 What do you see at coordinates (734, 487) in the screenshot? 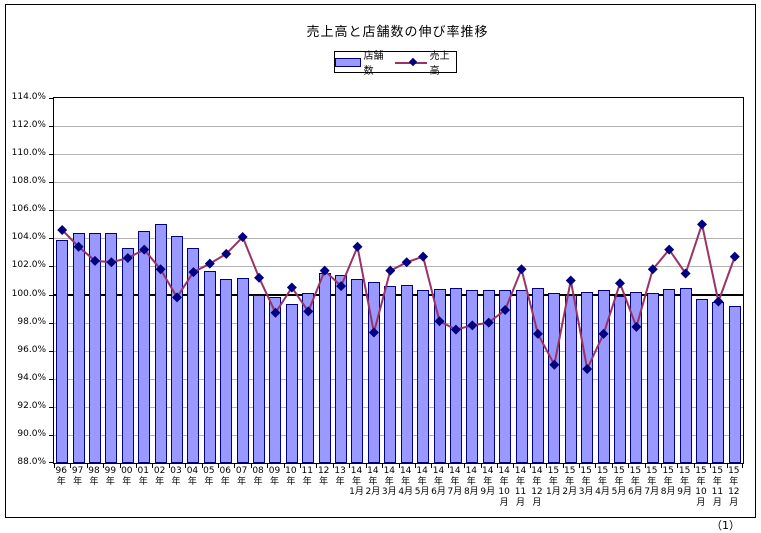
I see `x-axis-label: 15 年 12 月` at bounding box center [734, 487].